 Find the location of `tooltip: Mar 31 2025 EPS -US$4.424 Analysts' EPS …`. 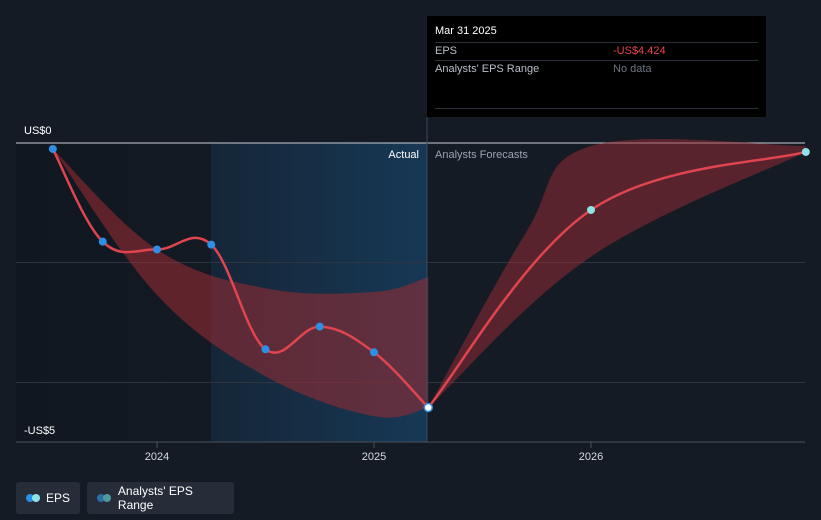

tooltip: Mar 31 2025 EPS -US$4.424 Analysts' EPS … is located at coordinates (596, 66).